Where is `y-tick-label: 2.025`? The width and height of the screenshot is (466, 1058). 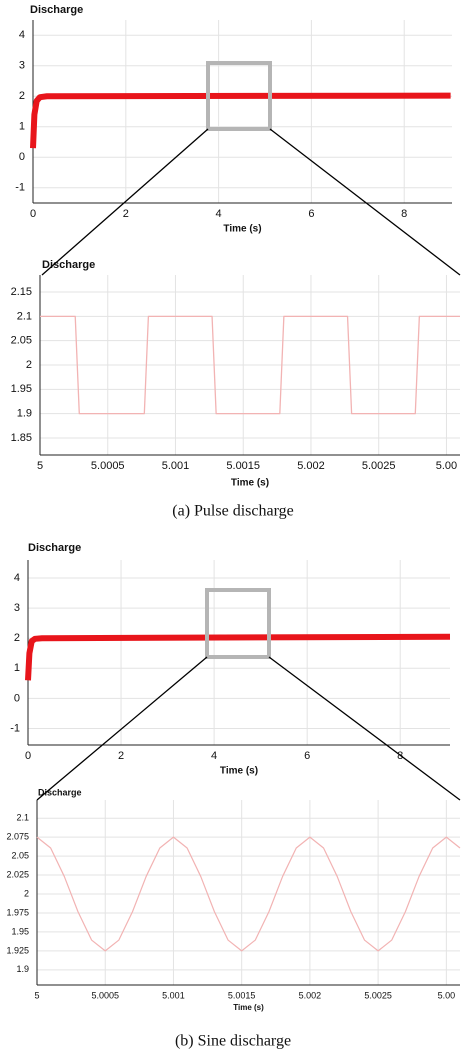
y-tick-label: 2.025 is located at coordinates (17, 874).